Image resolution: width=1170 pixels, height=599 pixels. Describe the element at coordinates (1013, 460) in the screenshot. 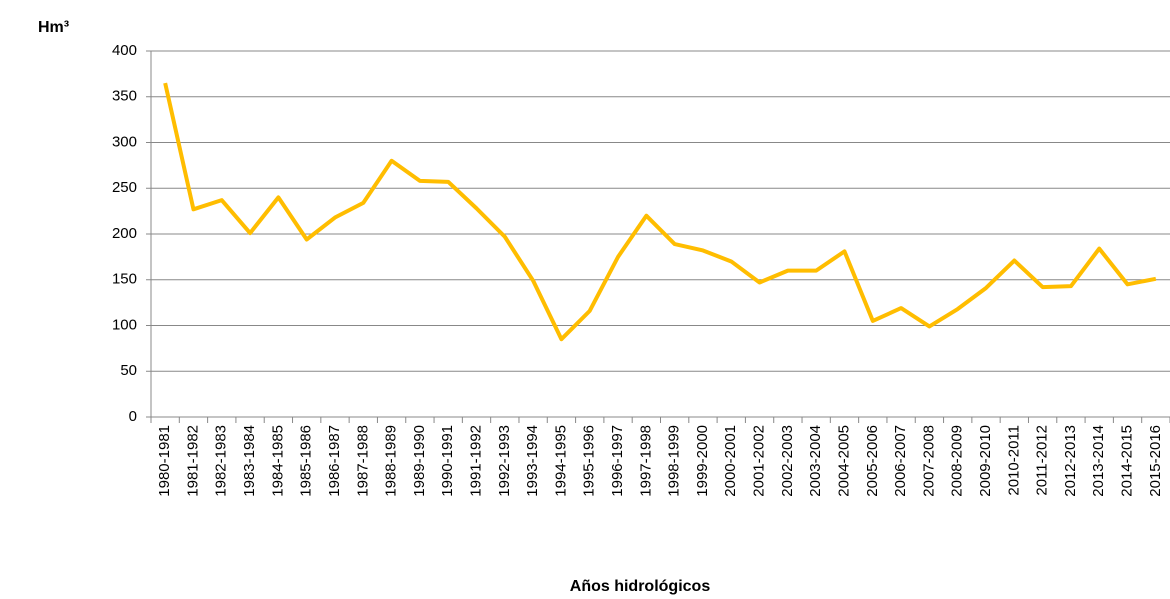

I see `x-tick-label: 2010-2011` at that location.